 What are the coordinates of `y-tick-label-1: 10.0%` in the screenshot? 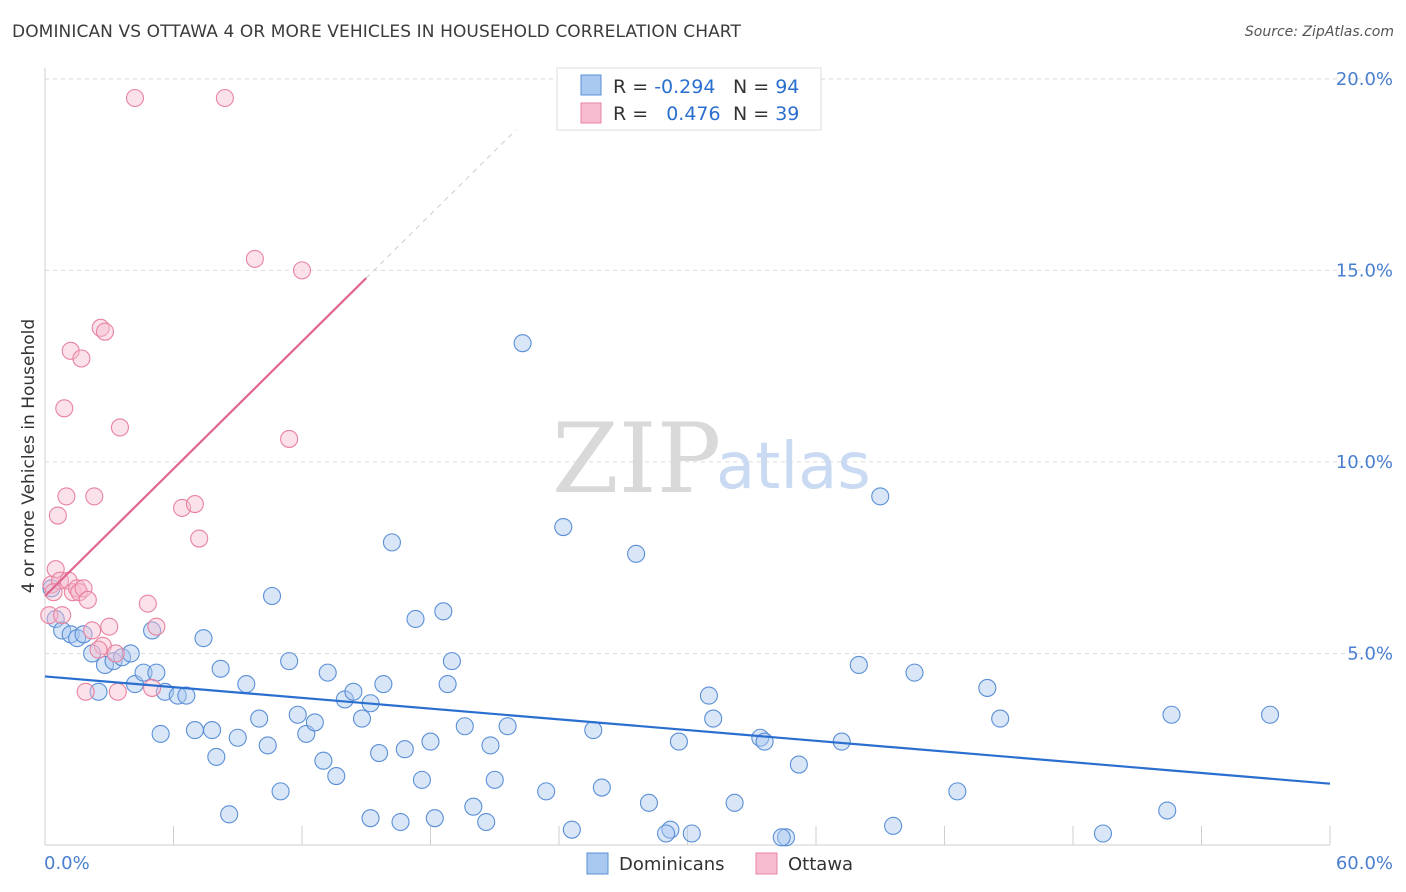 It's located at (1364, 462).